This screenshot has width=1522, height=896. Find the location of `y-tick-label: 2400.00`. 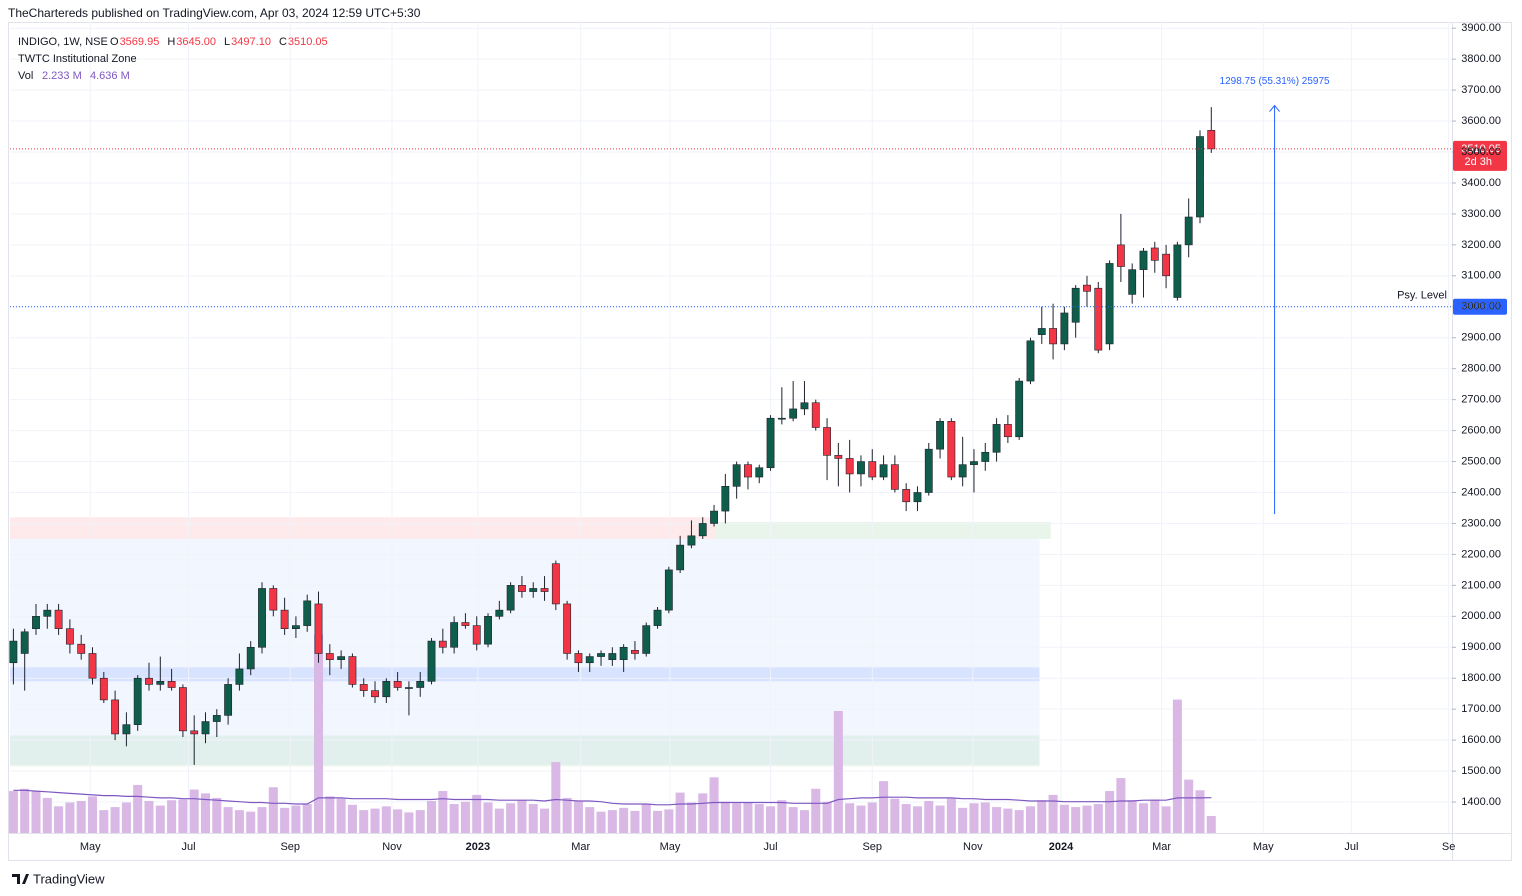

y-tick-label: 2400.00 is located at coordinates (1481, 492).